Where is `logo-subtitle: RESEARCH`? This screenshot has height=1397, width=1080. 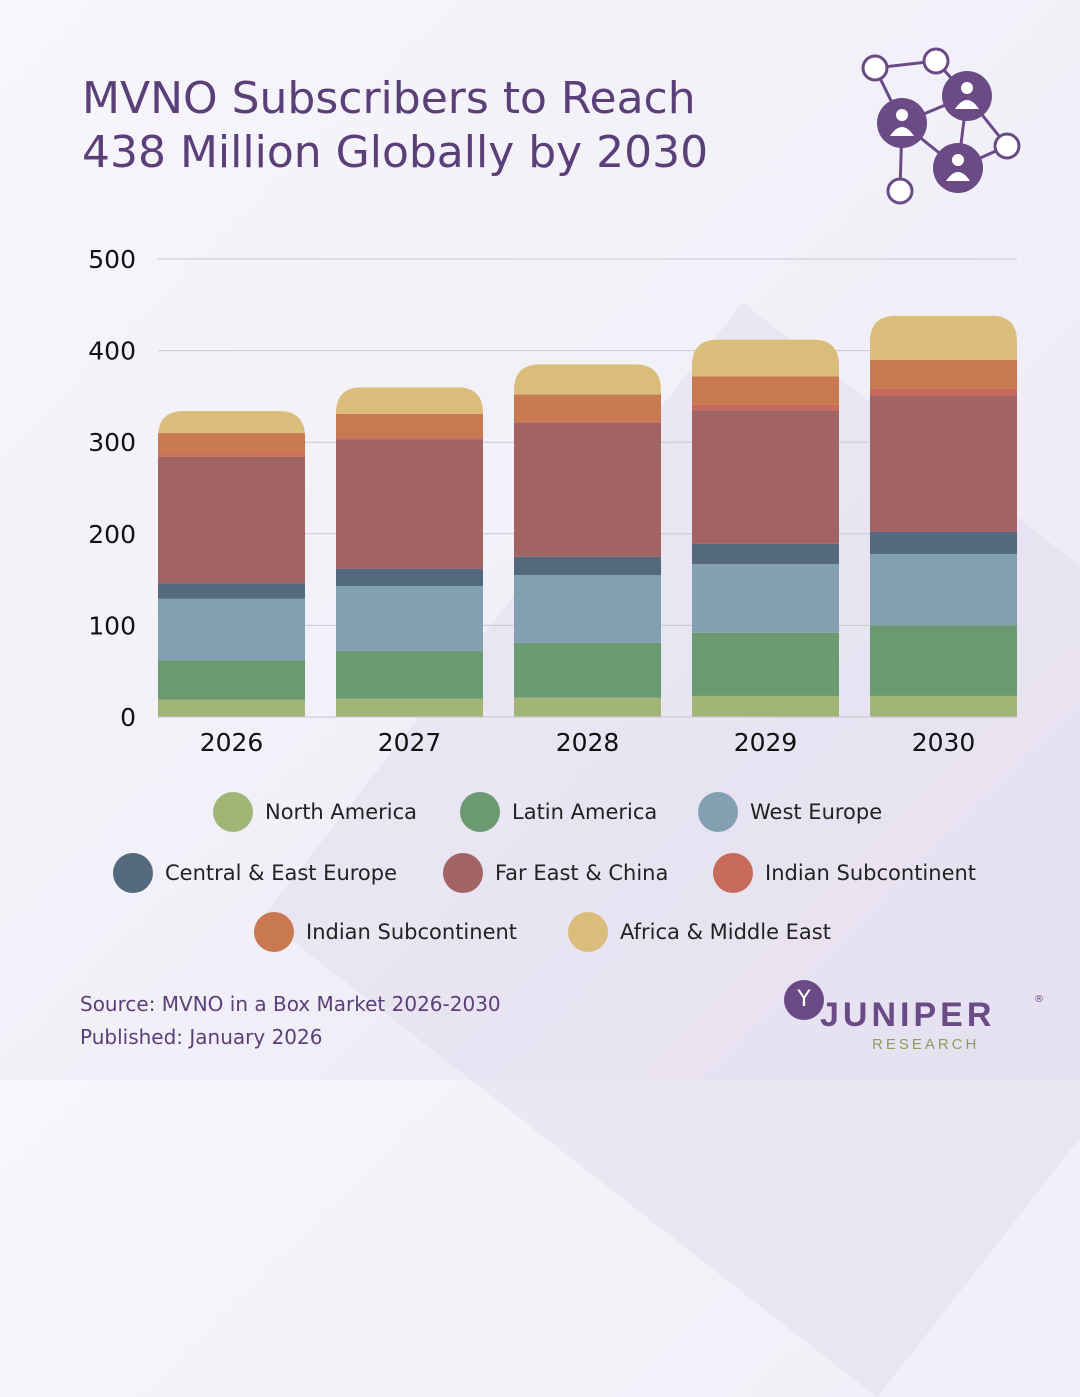 logo-subtitle: RESEARCH is located at coordinates (926, 1044).